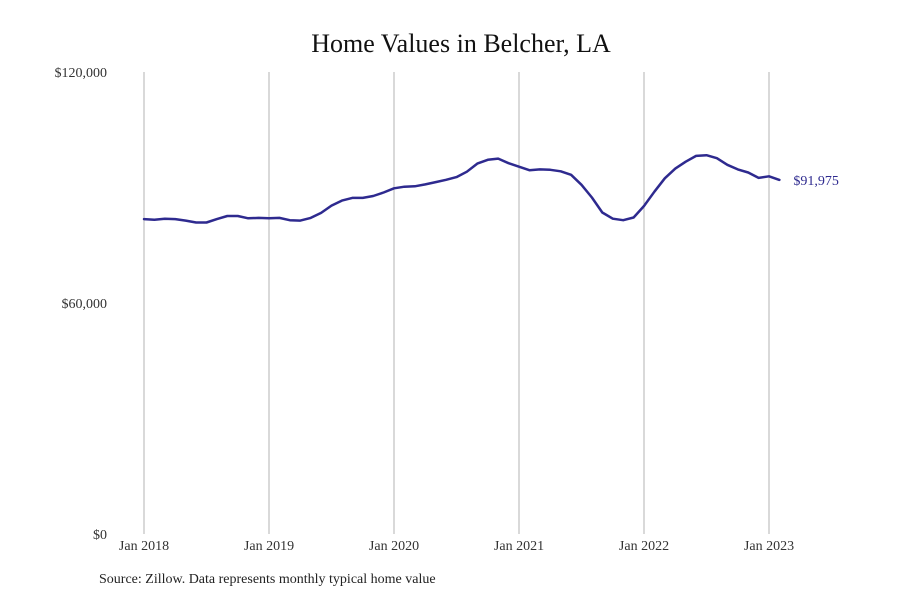  I want to click on y-tick-label: $120,000, so click(81, 73).